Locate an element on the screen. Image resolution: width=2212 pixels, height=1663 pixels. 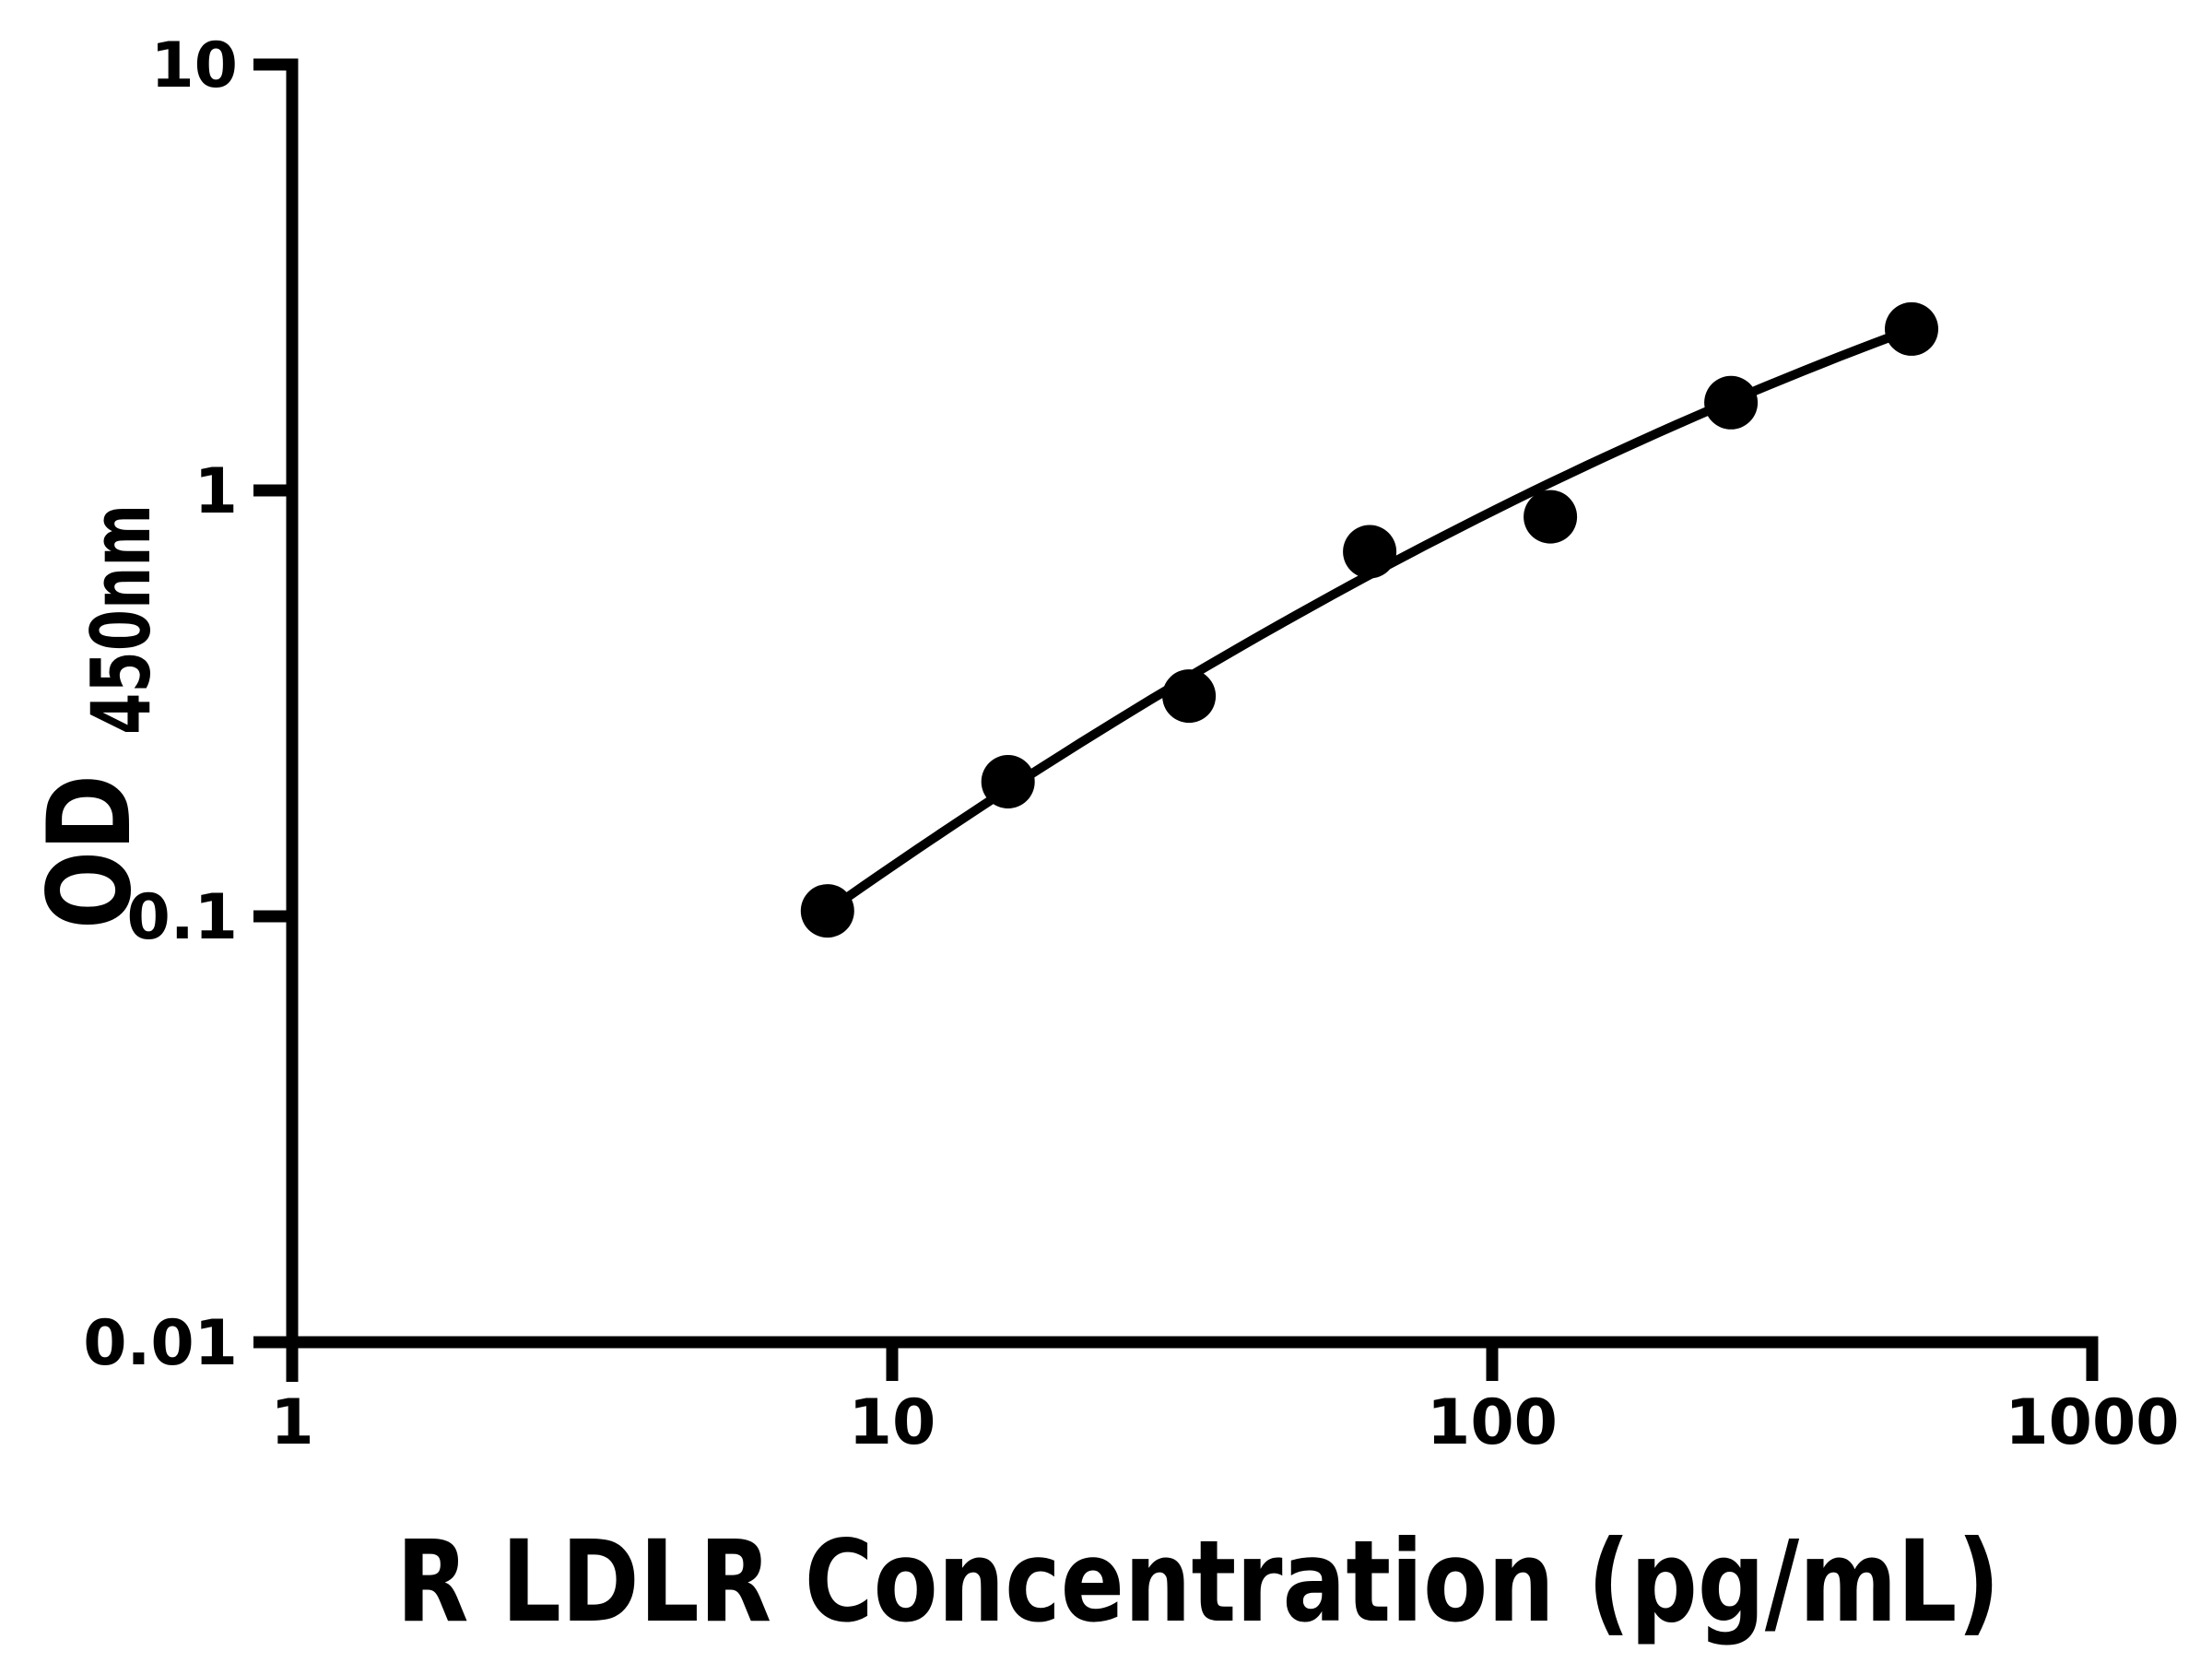
x-tick-label: 1000 is located at coordinates (2092, 1422).